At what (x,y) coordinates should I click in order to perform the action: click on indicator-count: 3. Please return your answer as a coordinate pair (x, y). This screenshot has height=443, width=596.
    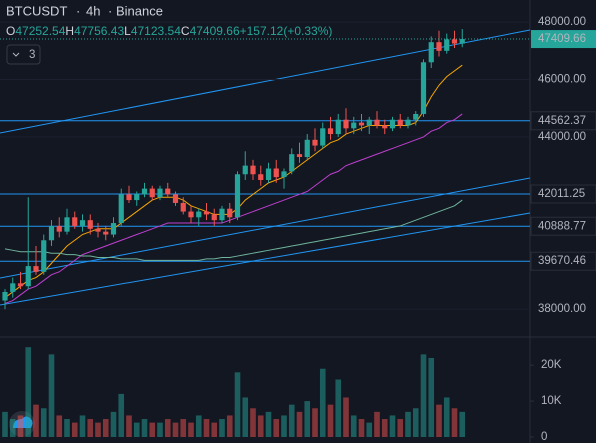
    Looking at the image, I should click on (32, 55).